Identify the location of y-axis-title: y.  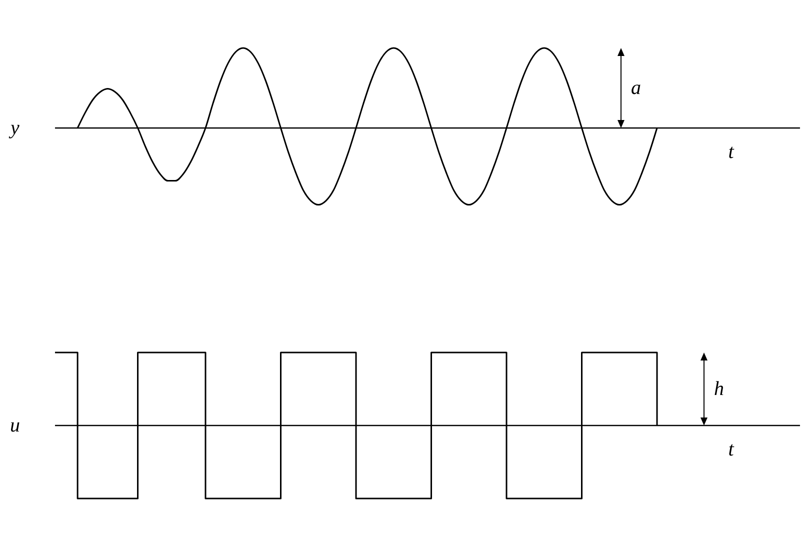
(14, 128).